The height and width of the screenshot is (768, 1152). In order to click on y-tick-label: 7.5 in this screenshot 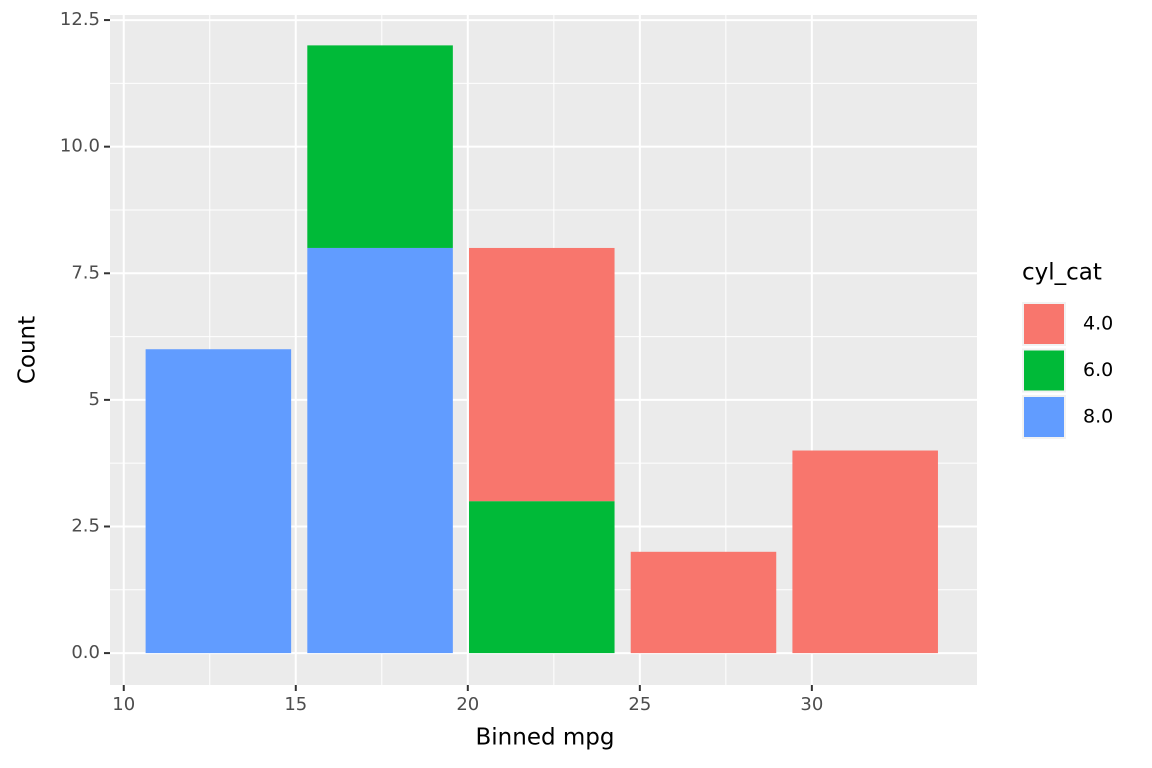, I will do `click(85, 272)`.